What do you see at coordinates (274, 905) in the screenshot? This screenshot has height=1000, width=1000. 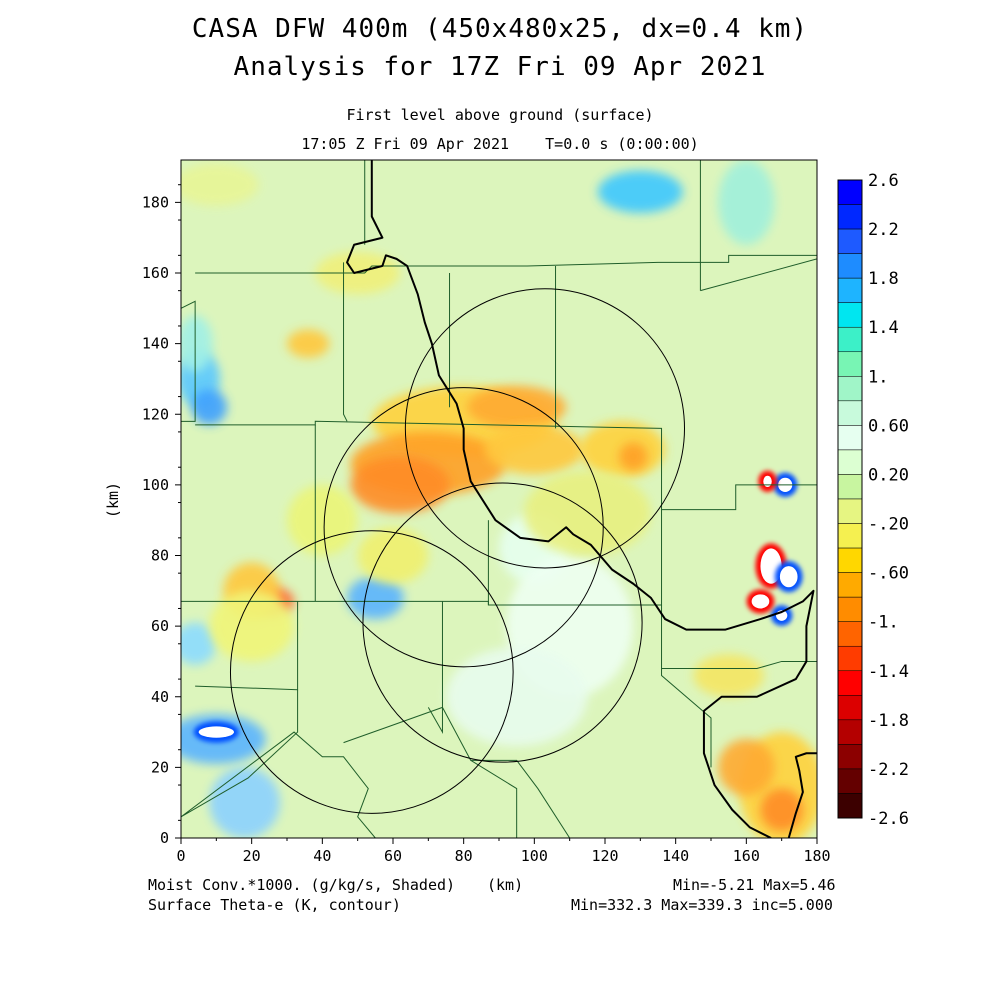 I see `footer-field2-label: Surface Theta-e (K, contour)` at bounding box center [274, 905].